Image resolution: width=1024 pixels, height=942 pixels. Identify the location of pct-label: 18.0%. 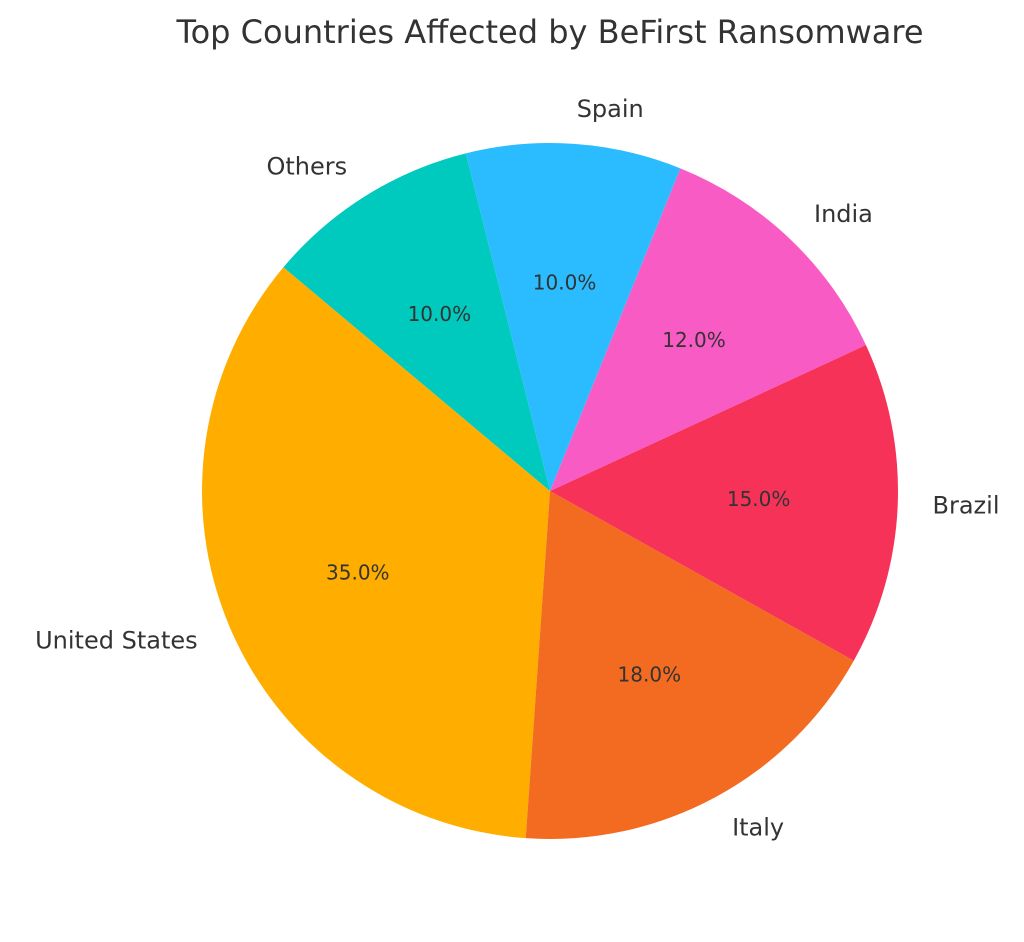
(650, 675).